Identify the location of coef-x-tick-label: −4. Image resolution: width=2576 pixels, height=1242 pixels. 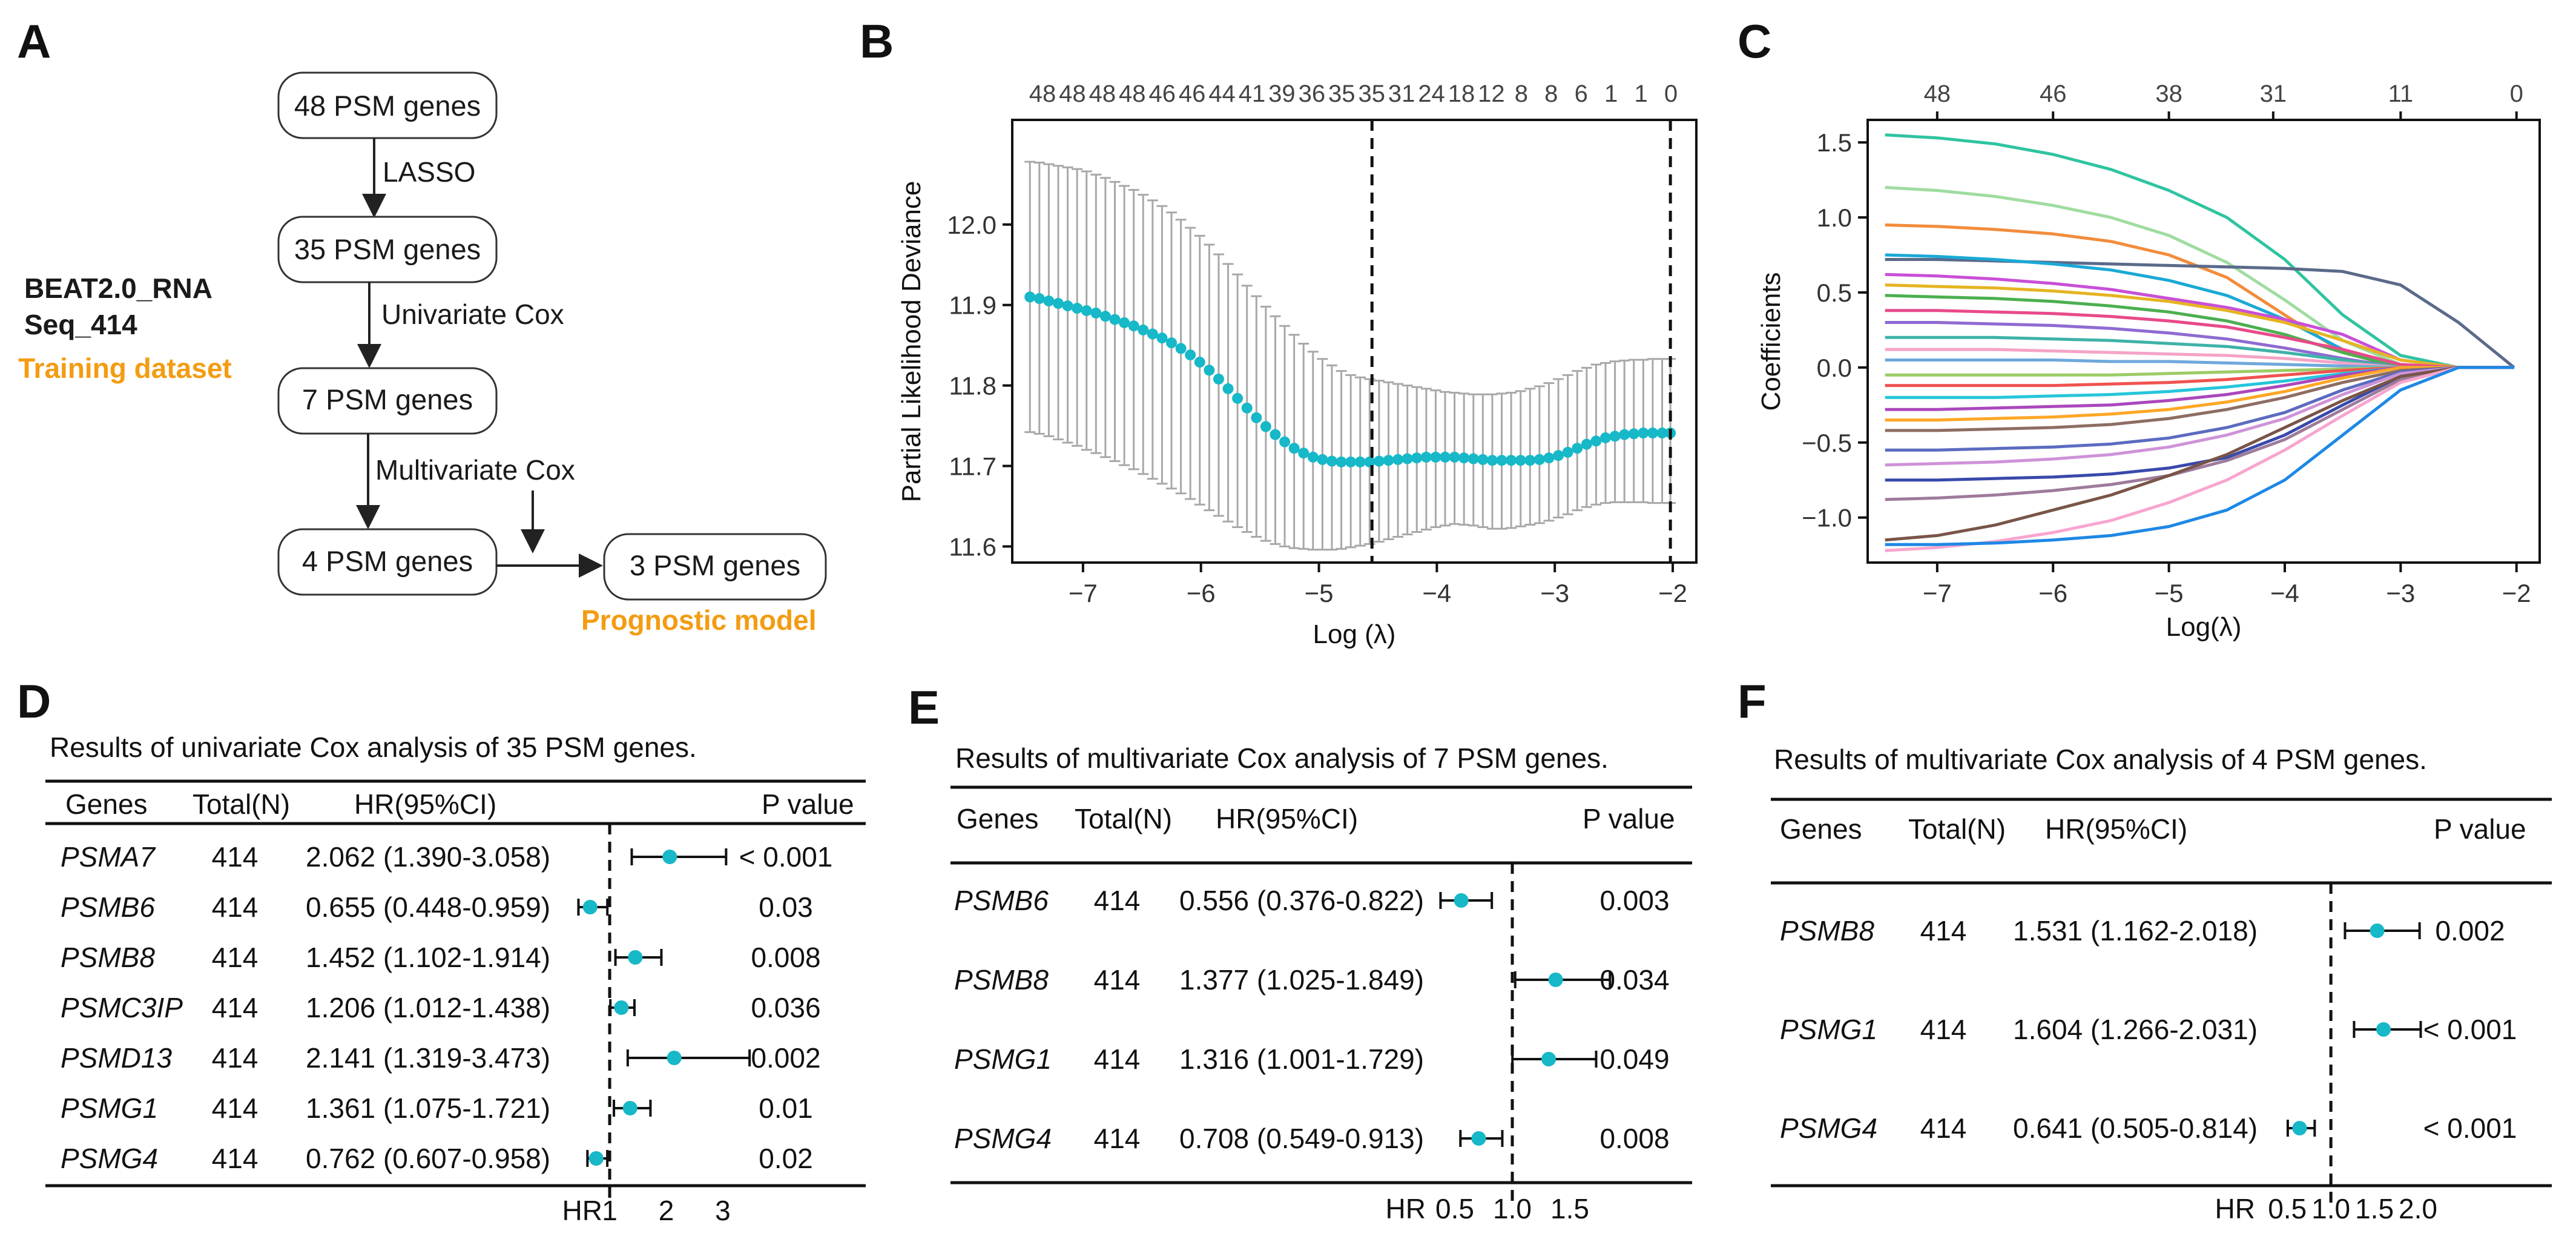
(2284, 593).